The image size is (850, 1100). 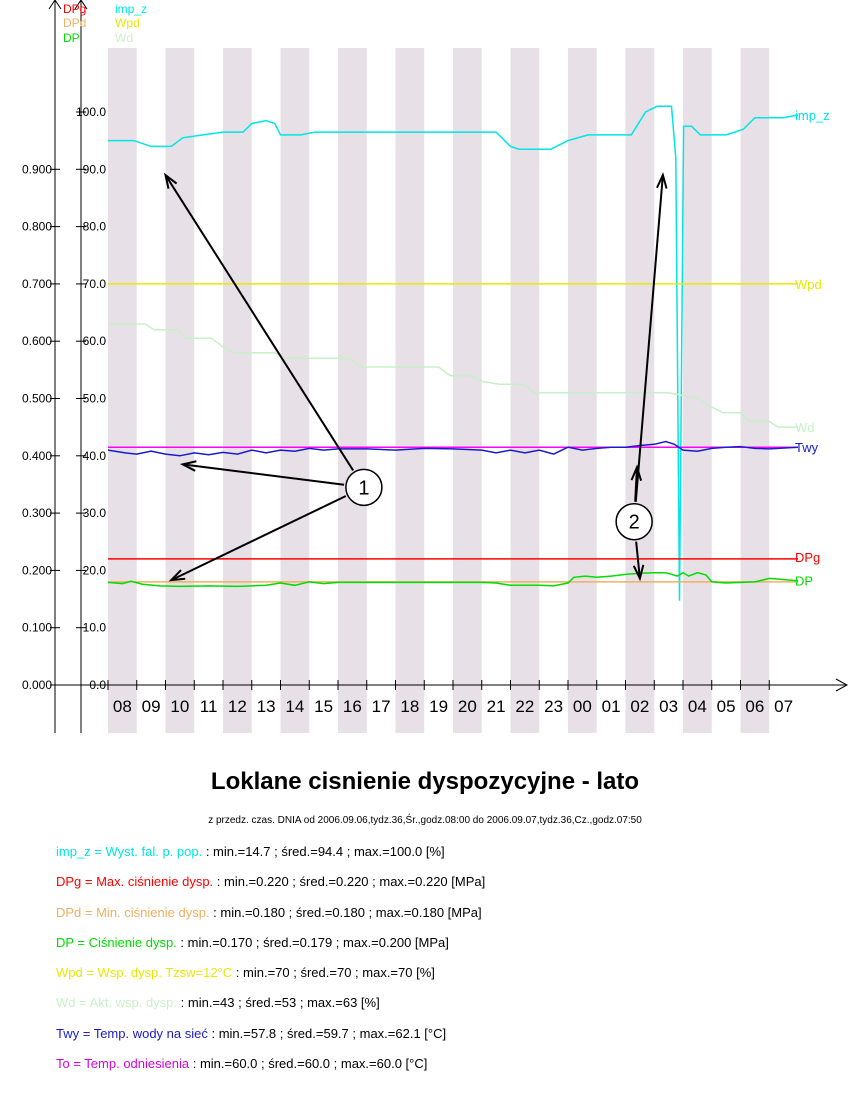 What do you see at coordinates (95, 456) in the screenshot?
I see `right-tick-label: 40.0` at bounding box center [95, 456].